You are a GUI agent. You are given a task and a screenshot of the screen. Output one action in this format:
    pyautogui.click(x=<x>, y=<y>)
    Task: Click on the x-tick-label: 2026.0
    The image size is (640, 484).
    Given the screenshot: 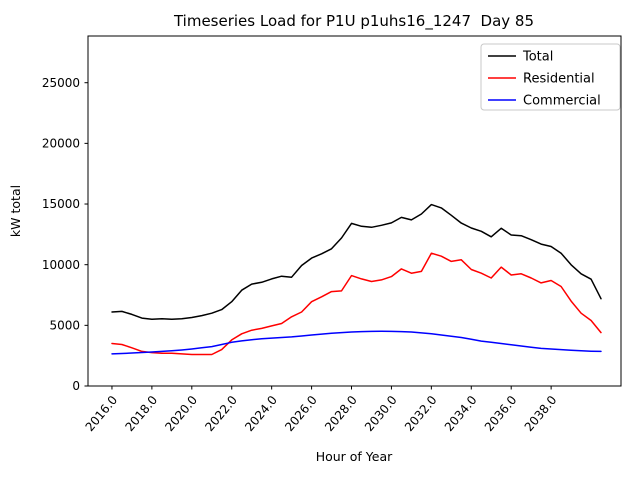 What is the action you would take?
    pyautogui.click(x=301, y=413)
    